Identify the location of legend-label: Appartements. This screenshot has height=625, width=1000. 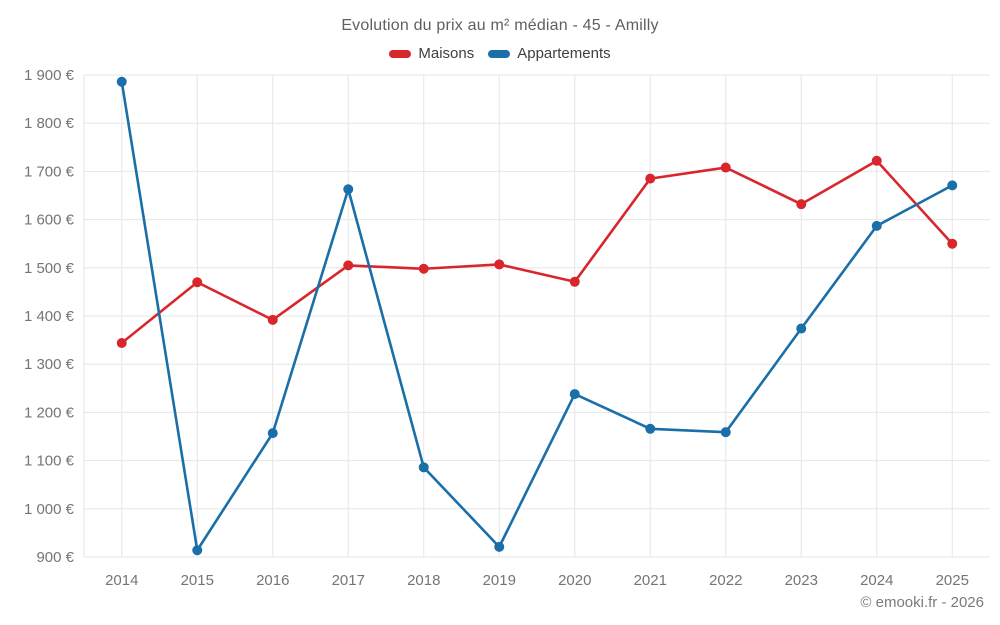
(564, 53).